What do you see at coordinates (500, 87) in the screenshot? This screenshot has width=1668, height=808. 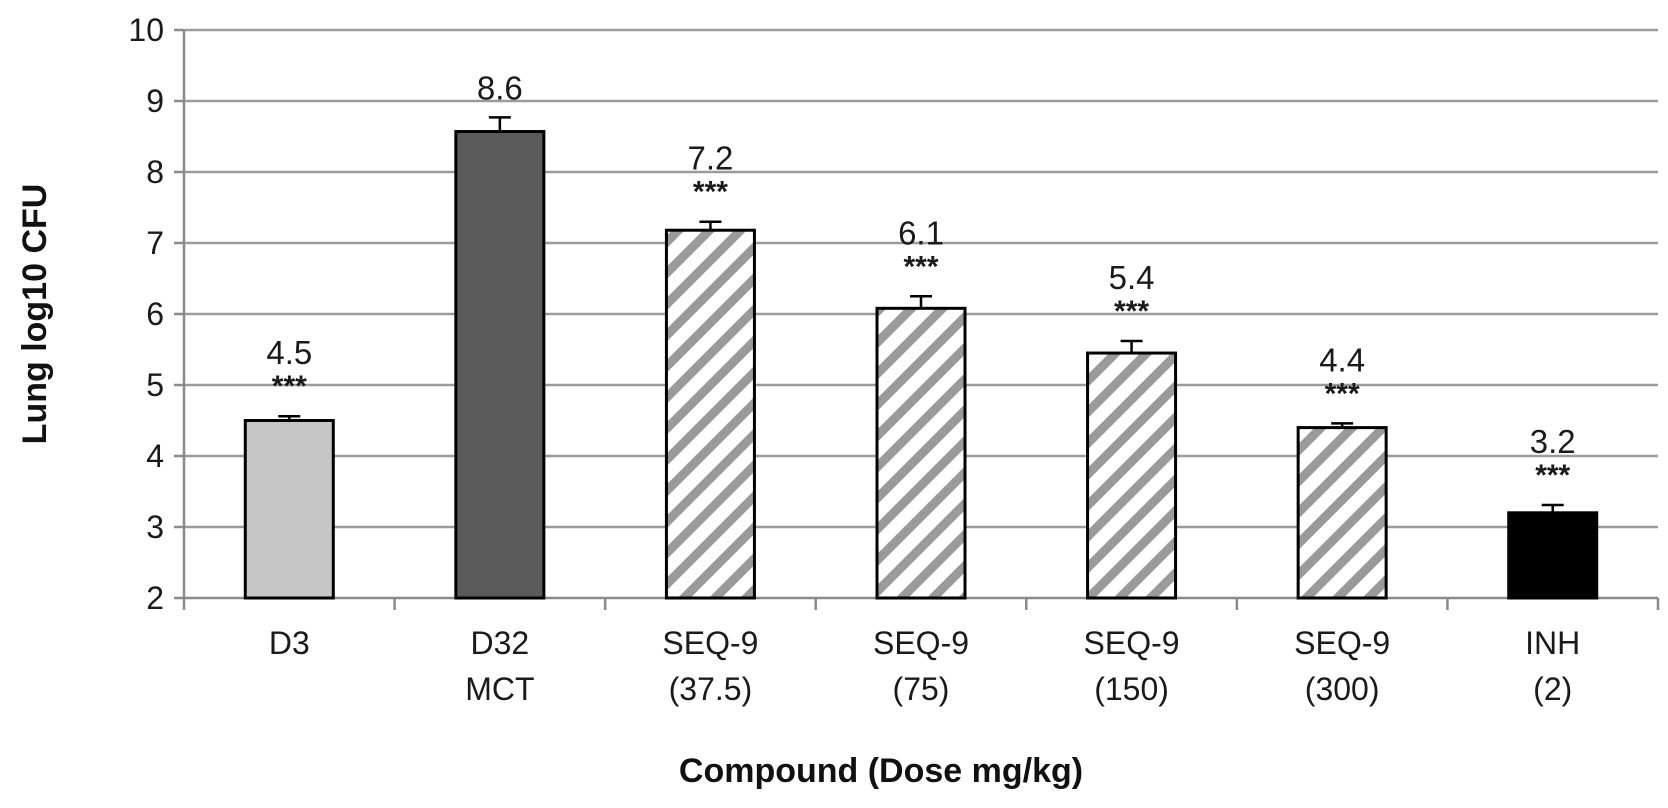 I see `value-label: 8.6` at bounding box center [500, 87].